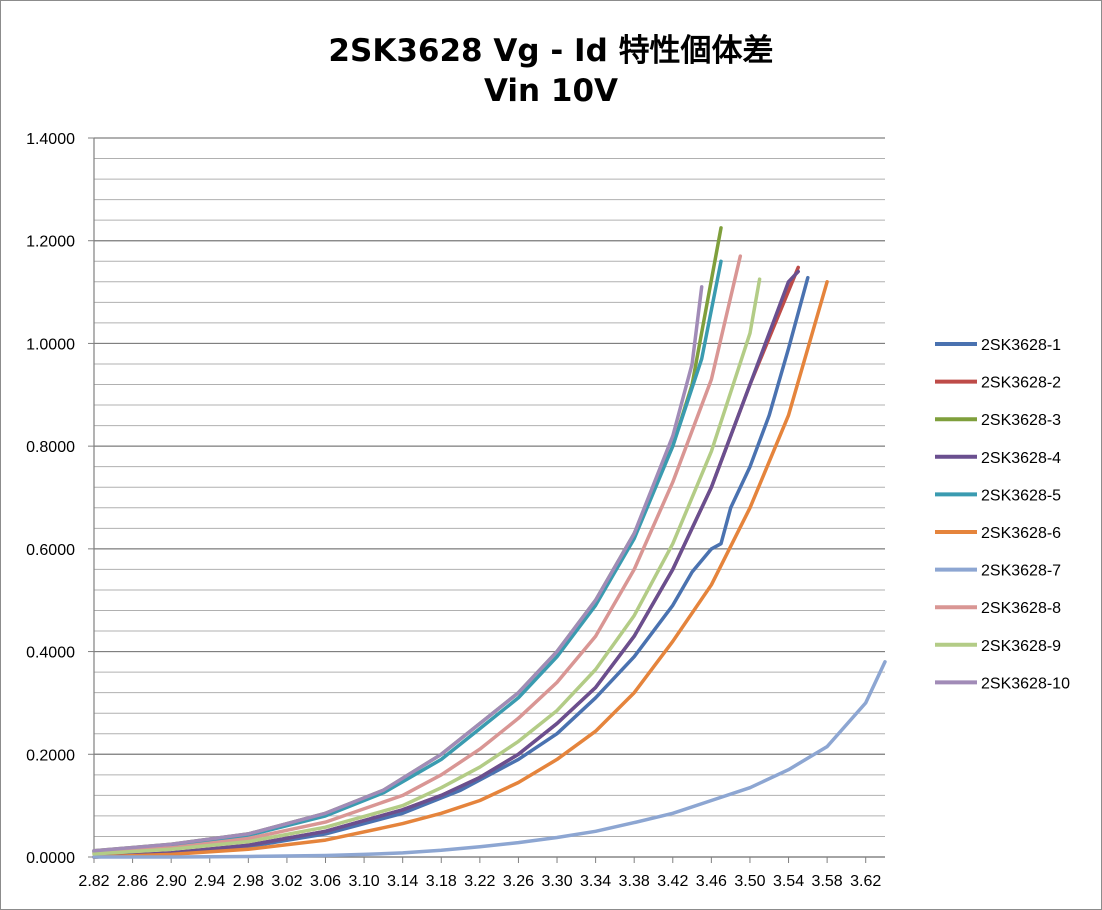 The image size is (1102, 910). I want to click on x-tick-label: 2.94, so click(209, 881).